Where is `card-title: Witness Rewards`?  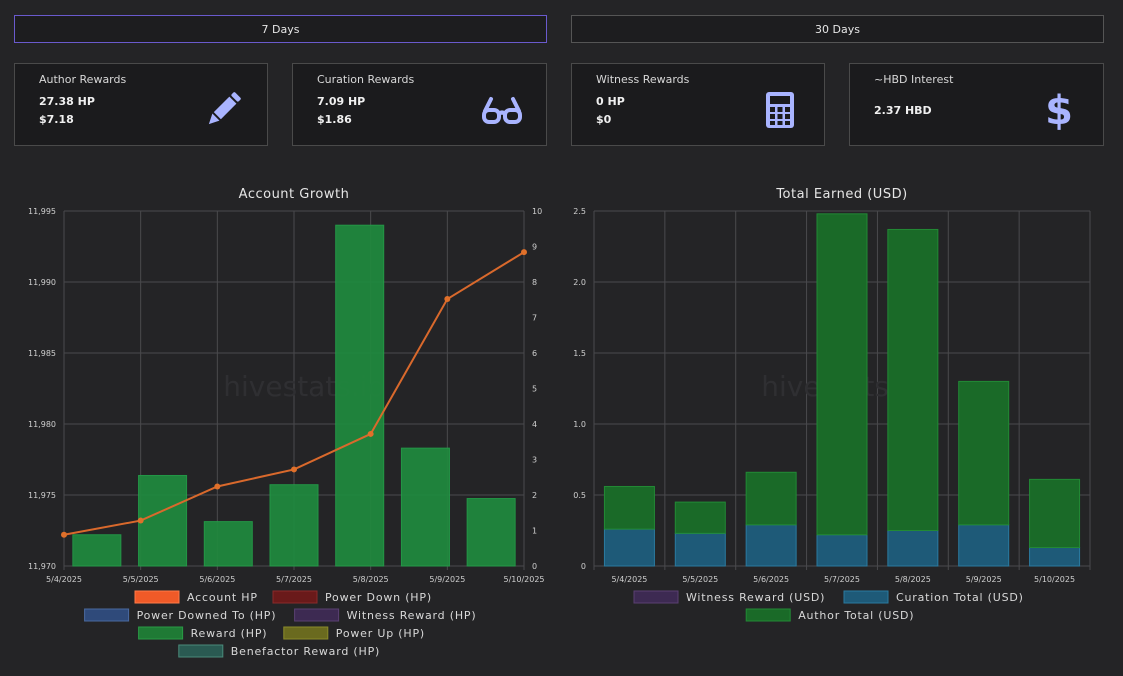 card-title: Witness Rewards is located at coordinates (643, 79).